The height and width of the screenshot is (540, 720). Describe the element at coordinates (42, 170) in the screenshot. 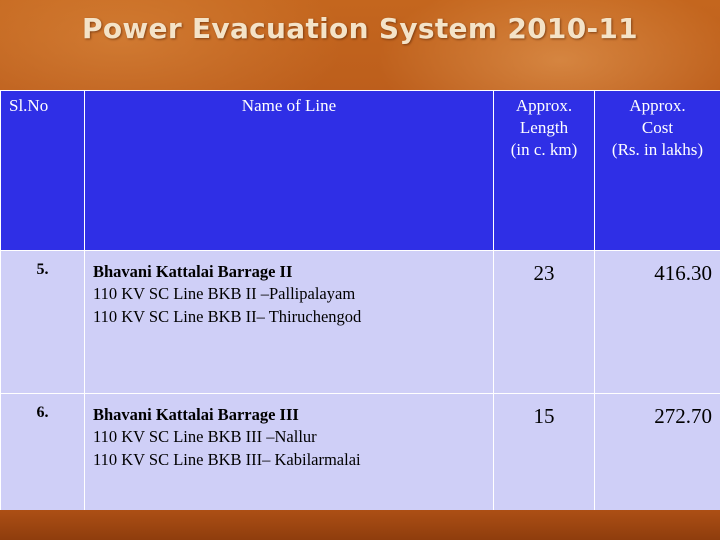

I see `header-sl-no: Sl.No` at that location.